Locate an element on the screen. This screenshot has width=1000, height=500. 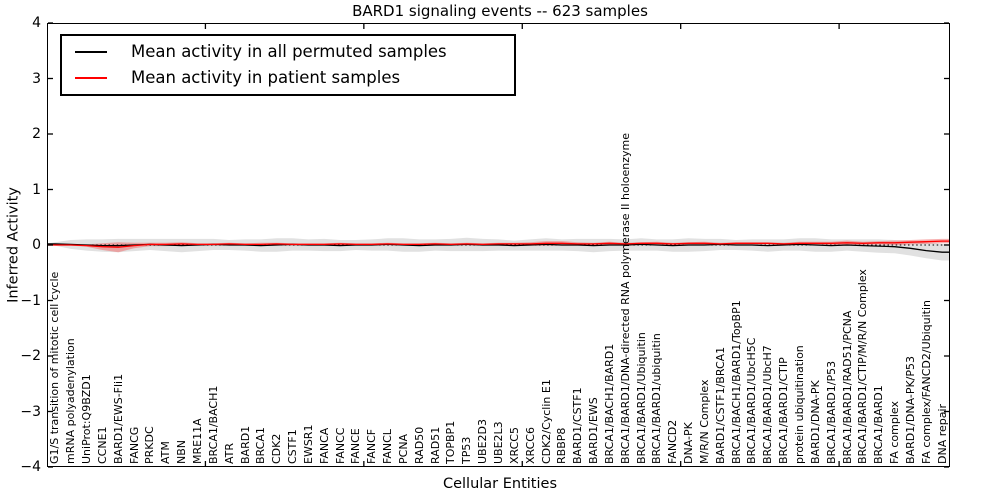
entity-tick-label: BRCA1/BARD1/CTIP is located at coordinates (784, 410).